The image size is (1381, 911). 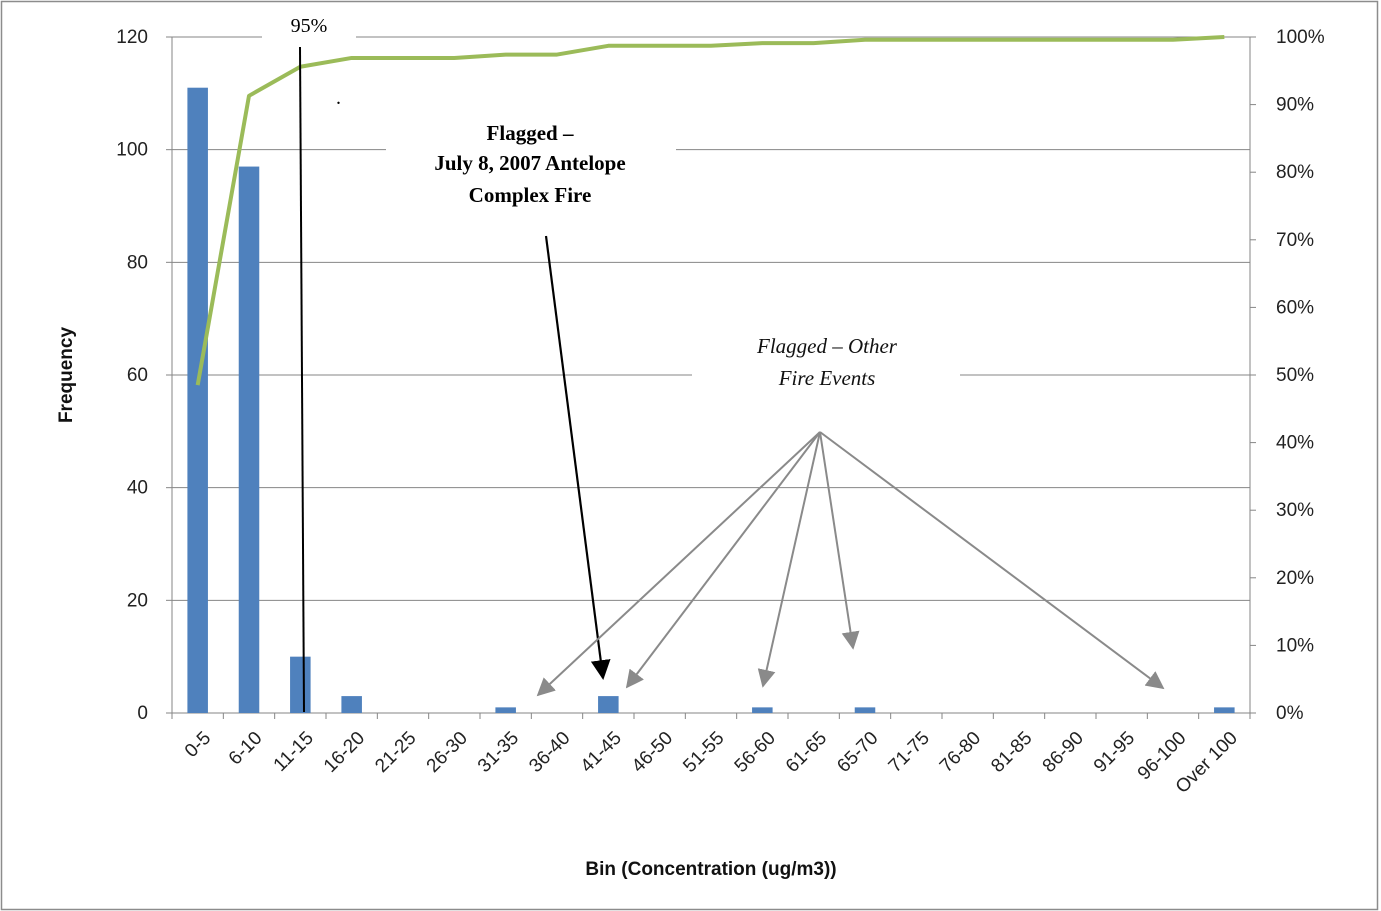 I want to click on y2-tick-label: 60%, so click(x=1295, y=307).